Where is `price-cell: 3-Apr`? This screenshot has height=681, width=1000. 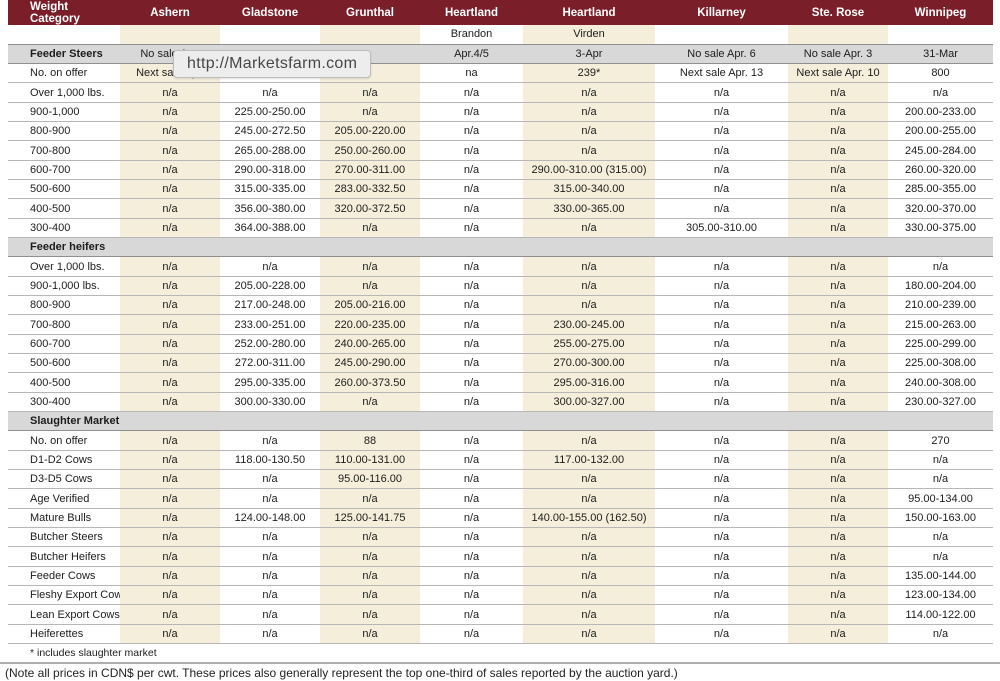
price-cell: 3-Apr is located at coordinates (589, 54).